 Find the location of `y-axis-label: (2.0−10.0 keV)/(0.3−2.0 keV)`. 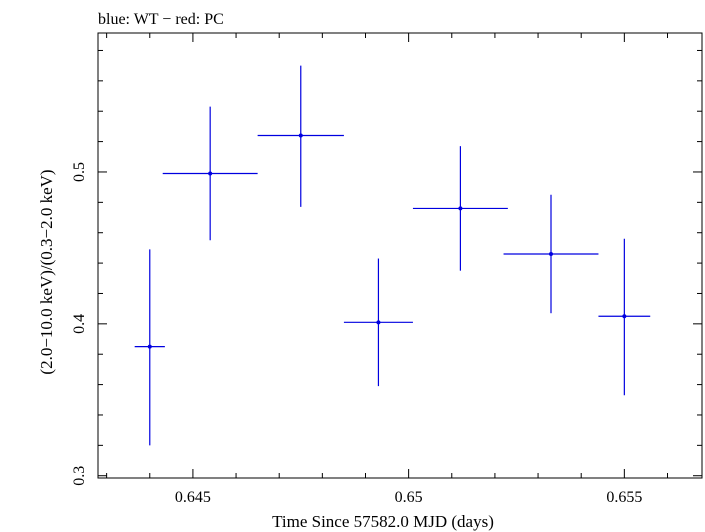

y-axis-label: (2.0−10.0 keV)/(0.3−2.0 keV) is located at coordinates (46, 271).